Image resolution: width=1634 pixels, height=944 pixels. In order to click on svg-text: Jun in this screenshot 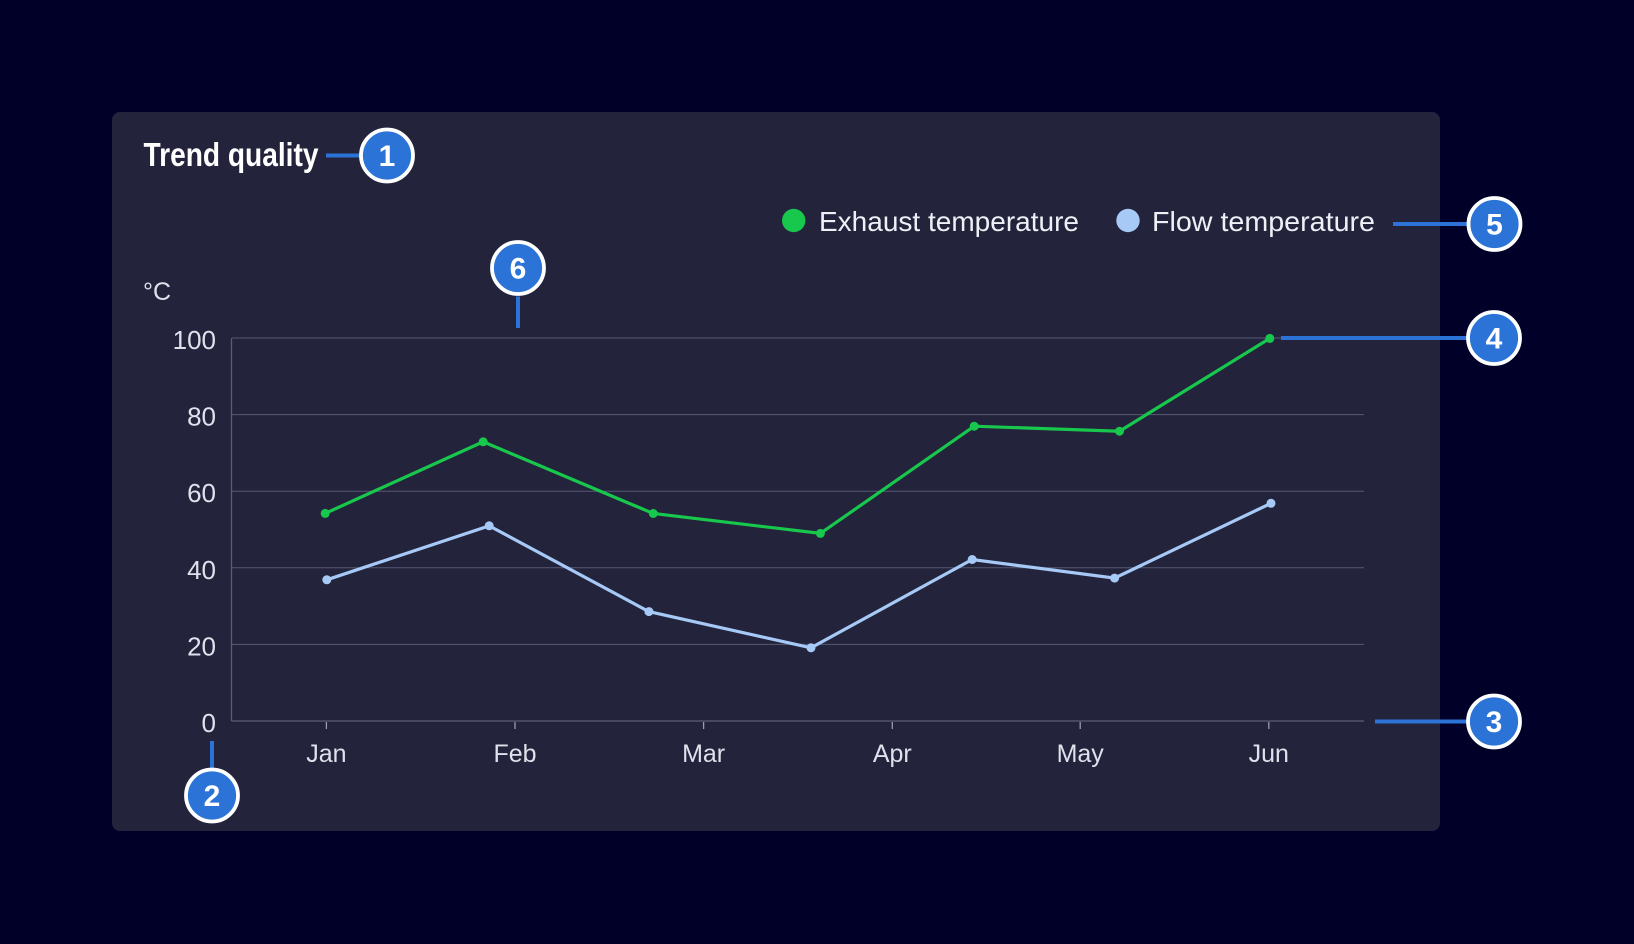, I will do `click(1269, 754)`.